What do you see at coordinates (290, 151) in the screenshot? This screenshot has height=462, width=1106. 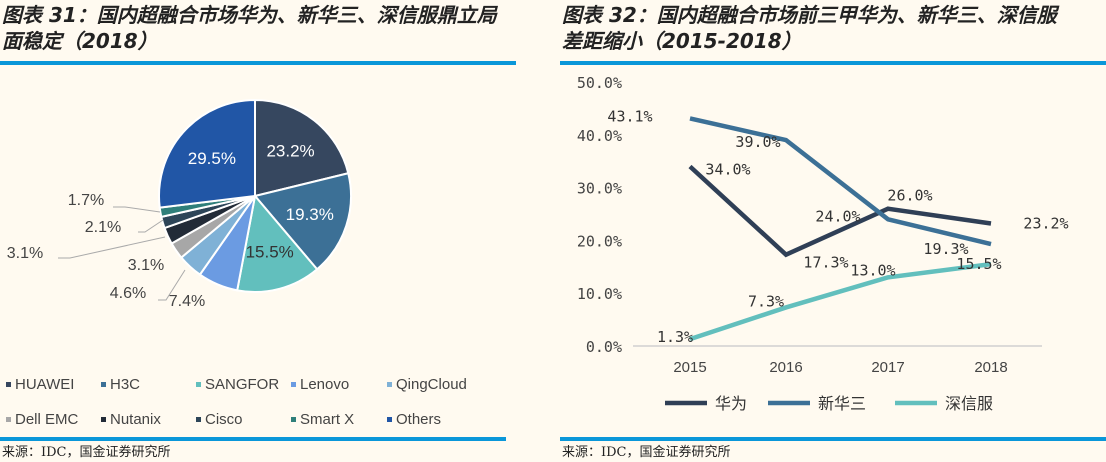 I see `pie-data-label: 23.2%` at bounding box center [290, 151].